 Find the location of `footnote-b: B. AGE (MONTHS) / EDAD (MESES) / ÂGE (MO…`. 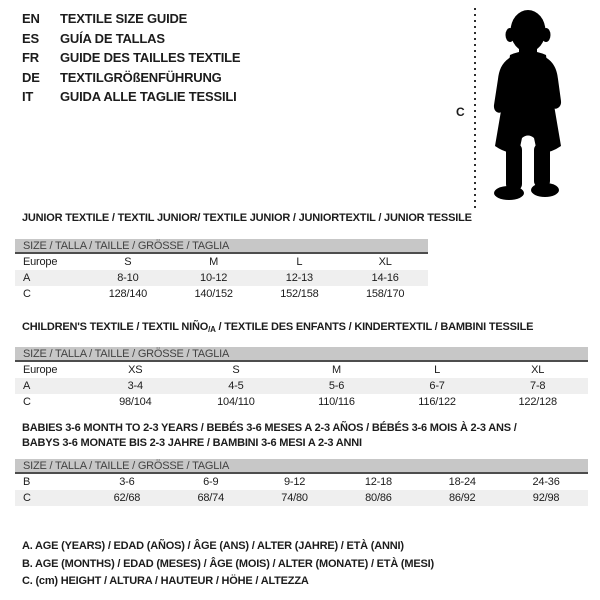

footnote-b: B. AGE (MONTHS) / EDAD (MESES) / ÂGE (MO… is located at coordinates (228, 563).